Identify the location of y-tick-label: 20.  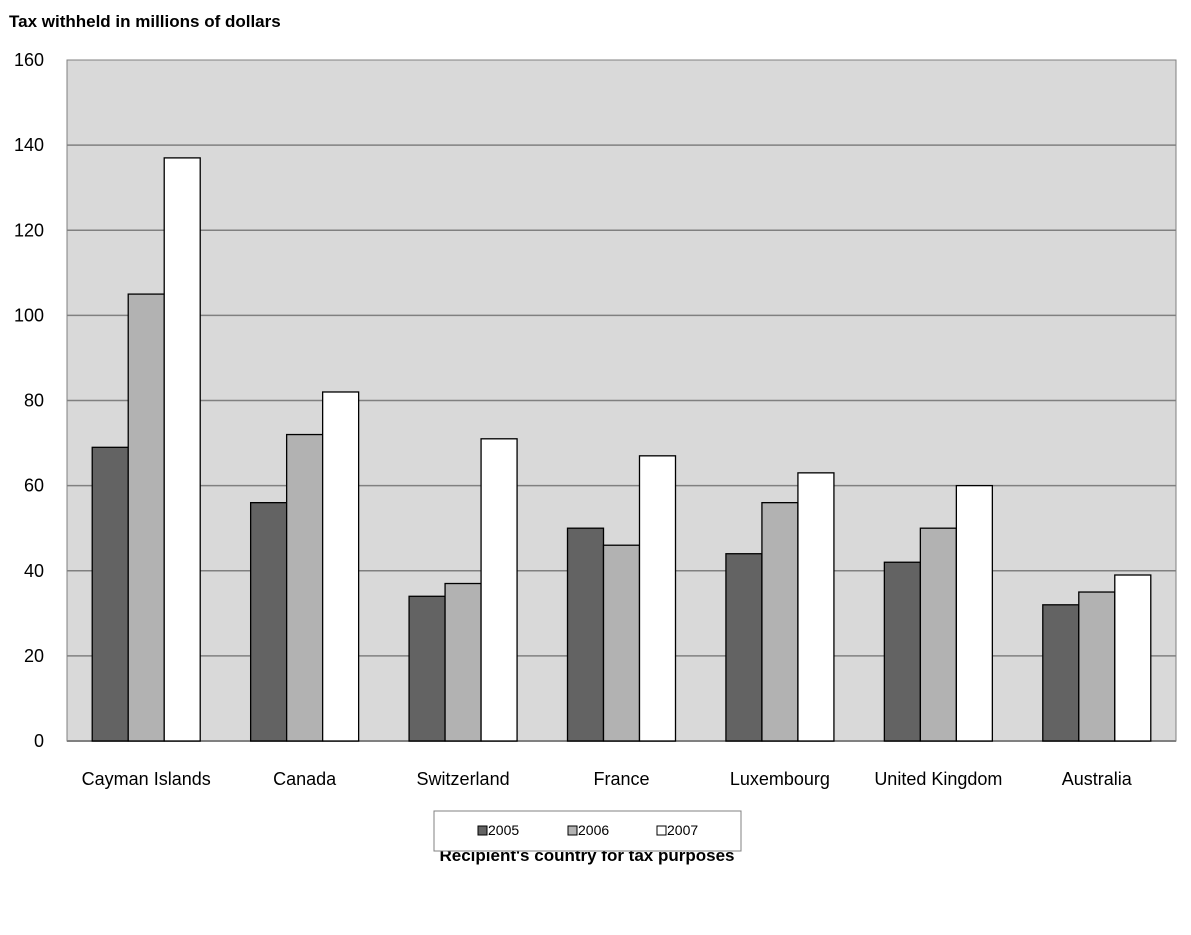
(34, 656).